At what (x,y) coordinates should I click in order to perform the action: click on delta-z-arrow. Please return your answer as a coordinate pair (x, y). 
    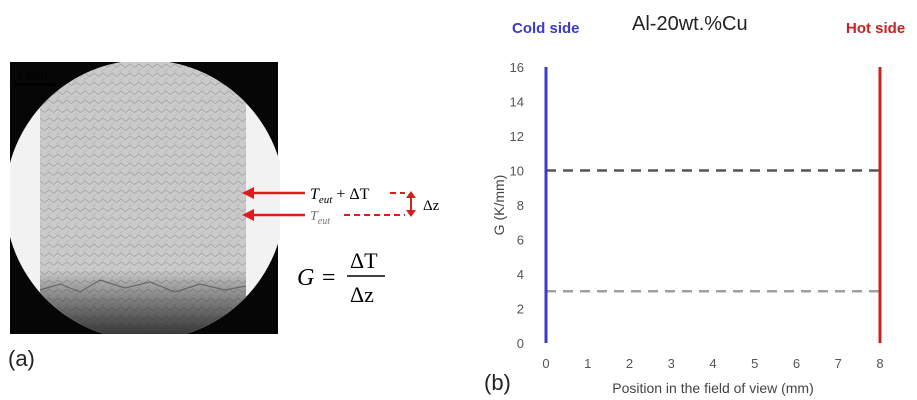
    Looking at the image, I should click on (411, 204).